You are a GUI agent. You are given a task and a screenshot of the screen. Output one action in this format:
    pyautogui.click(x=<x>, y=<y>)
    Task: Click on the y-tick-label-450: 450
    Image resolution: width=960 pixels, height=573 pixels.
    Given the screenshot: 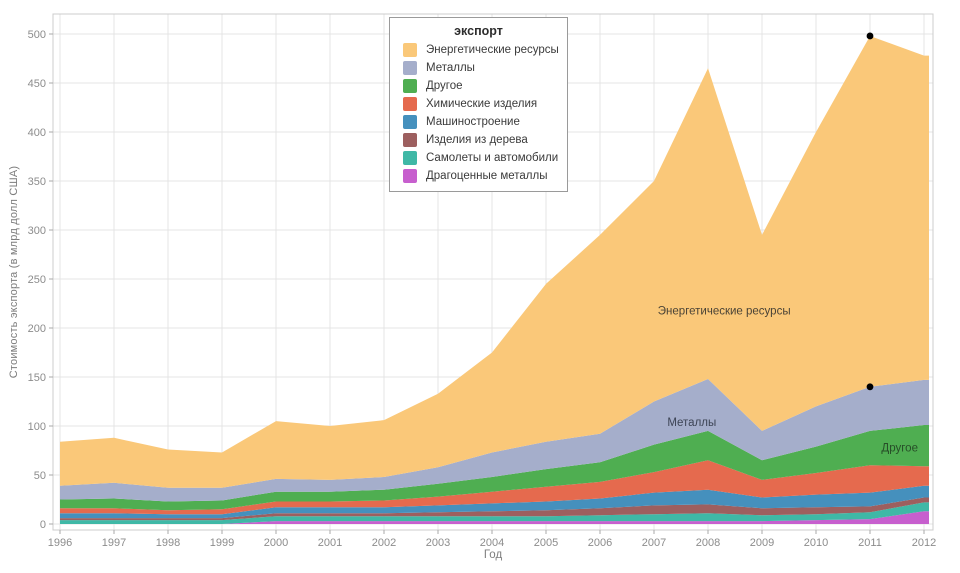 What is the action you would take?
    pyautogui.click(x=37, y=84)
    